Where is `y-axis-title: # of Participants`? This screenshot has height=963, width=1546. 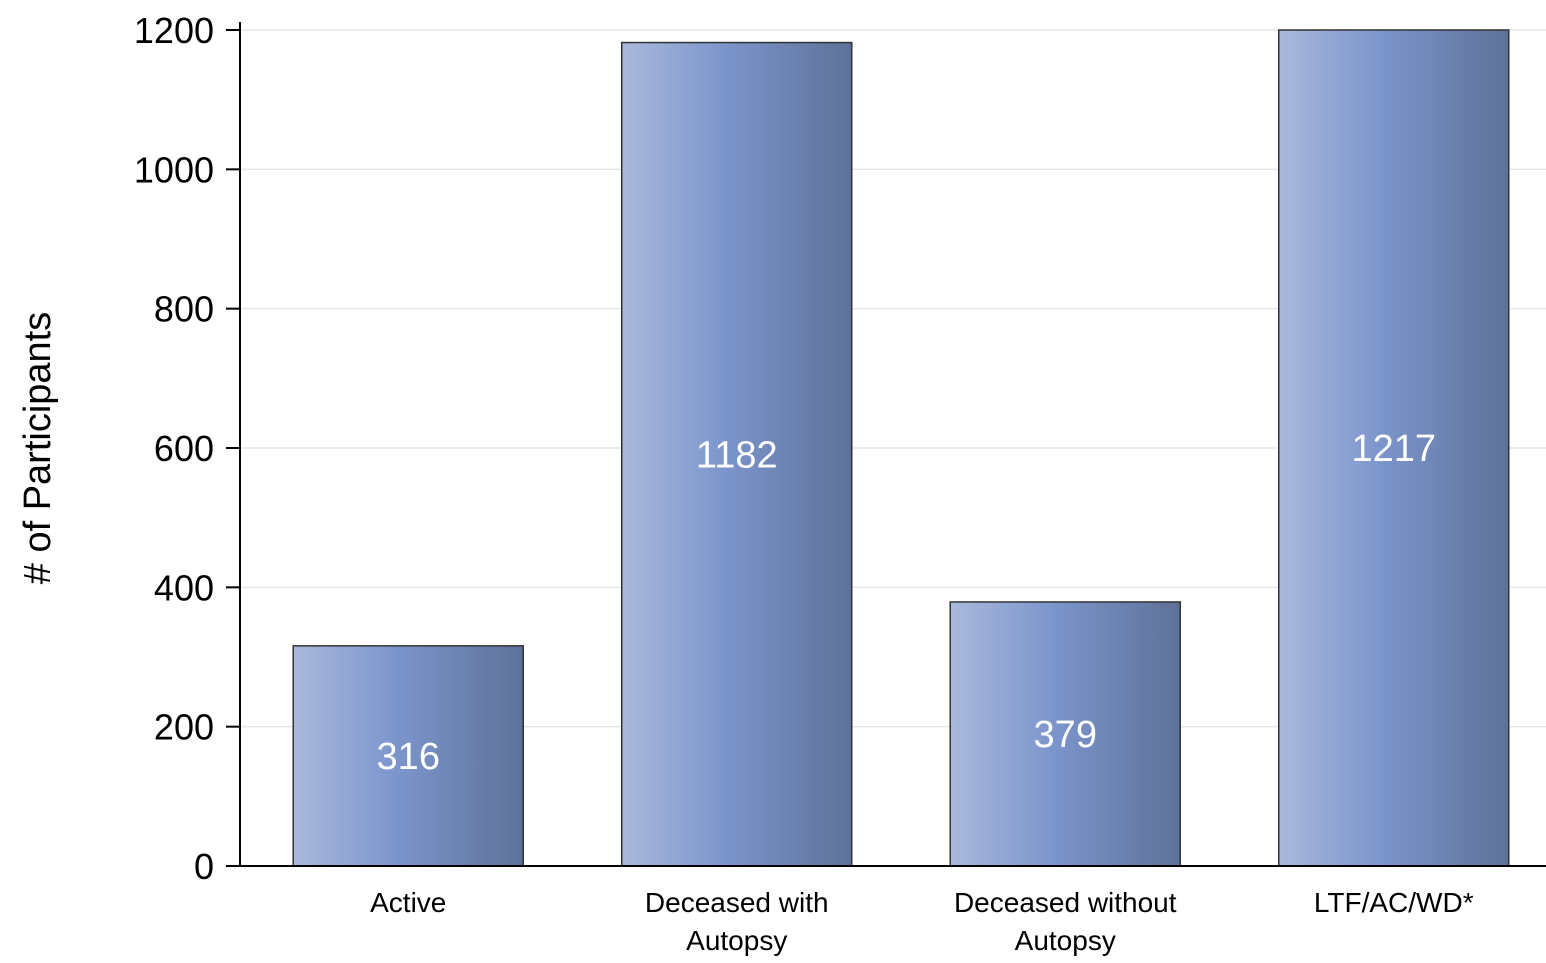
y-axis-title: # of Participants is located at coordinates (38, 448).